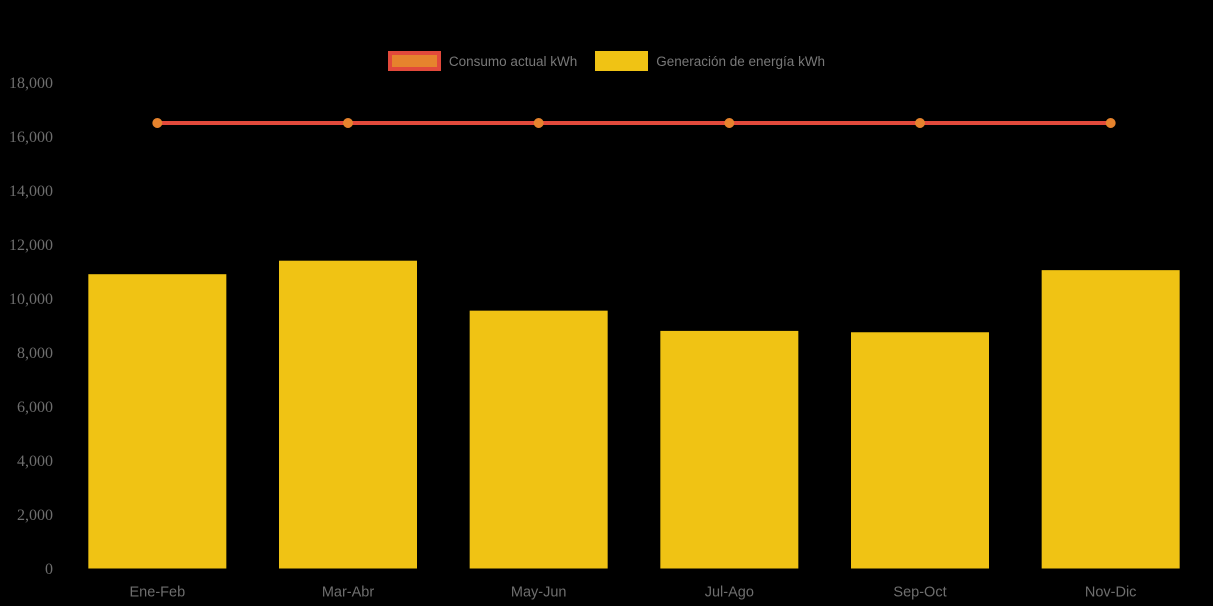 Image resolution: width=1213 pixels, height=606 pixels. What do you see at coordinates (35, 515) in the screenshot?
I see `y-axis-tick-label: 2,000` at bounding box center [35, 515].